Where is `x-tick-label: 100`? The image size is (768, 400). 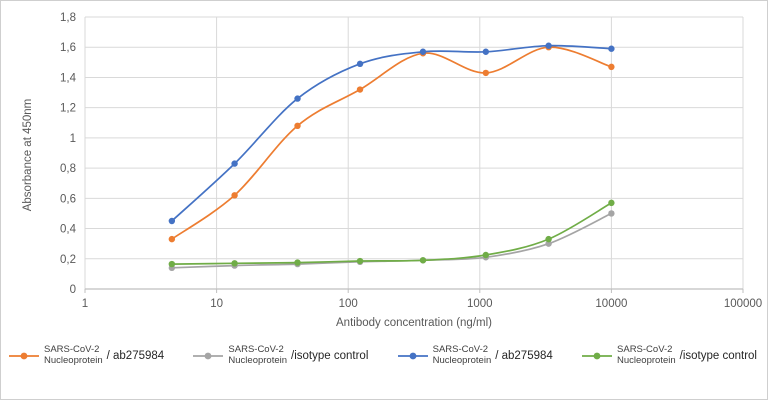 x-tick-label: 100 is located at coordinates (348, 304).